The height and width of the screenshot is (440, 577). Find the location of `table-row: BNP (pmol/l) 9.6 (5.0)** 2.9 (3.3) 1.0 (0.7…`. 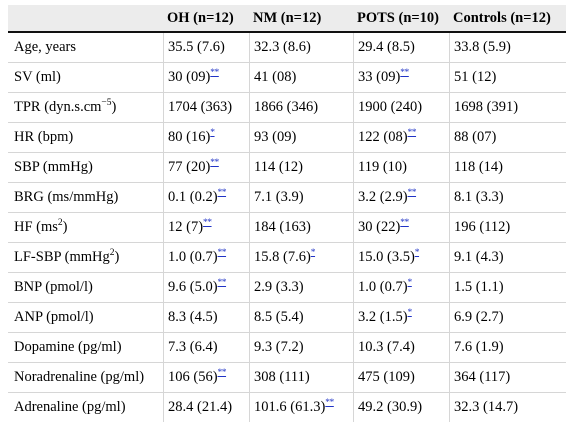

table-row: BNP (pmol/l) 9.6 (5.0)** 2.9 (3.3) 1.0 (0.7… is located at coordinates (287, 288).